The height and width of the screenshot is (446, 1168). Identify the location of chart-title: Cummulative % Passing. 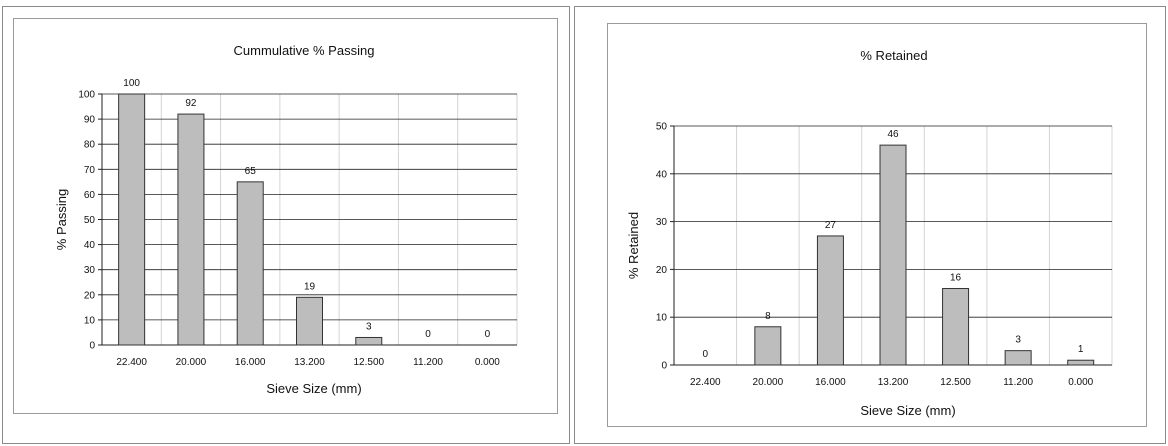
(304, 50).